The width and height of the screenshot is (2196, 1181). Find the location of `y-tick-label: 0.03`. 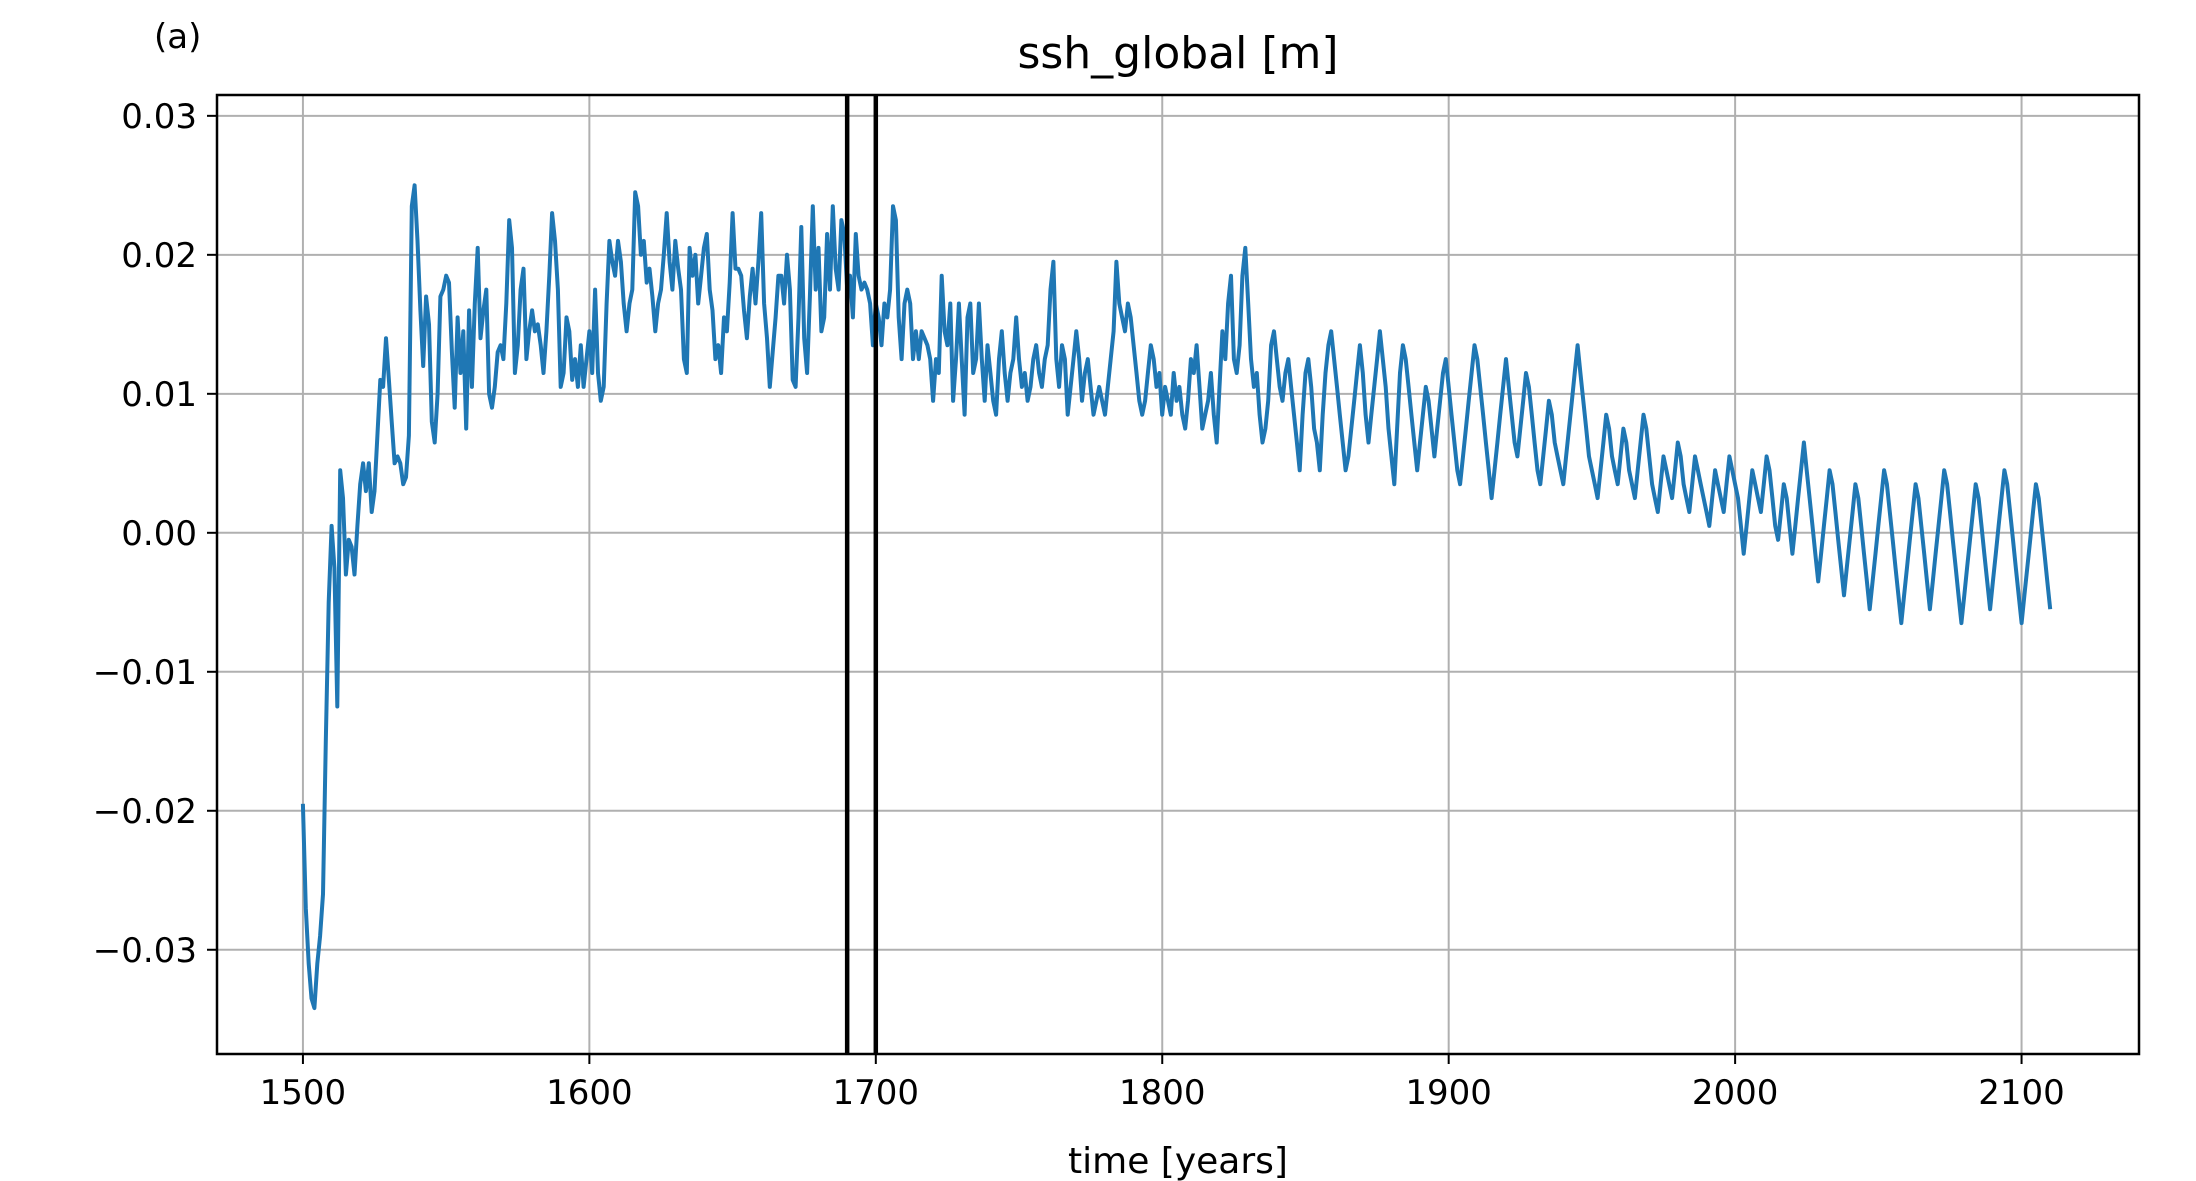

y-tick-label: 0.03 is located at coordinates (159, 117).